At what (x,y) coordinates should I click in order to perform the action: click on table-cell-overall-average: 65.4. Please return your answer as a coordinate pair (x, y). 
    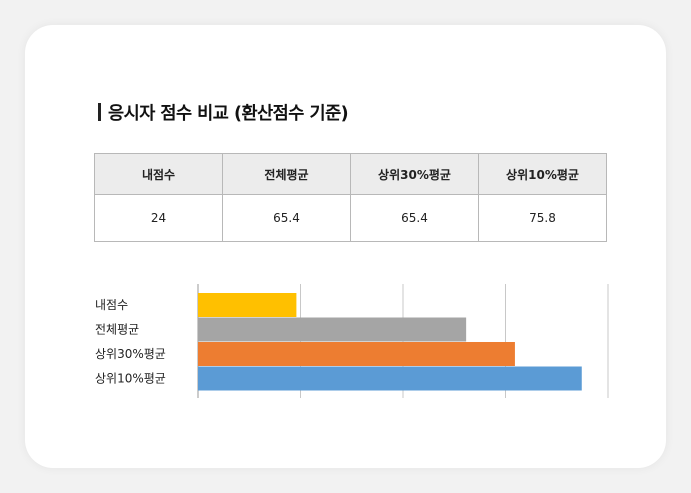
    Looking at the image, I should click on (286, 218).